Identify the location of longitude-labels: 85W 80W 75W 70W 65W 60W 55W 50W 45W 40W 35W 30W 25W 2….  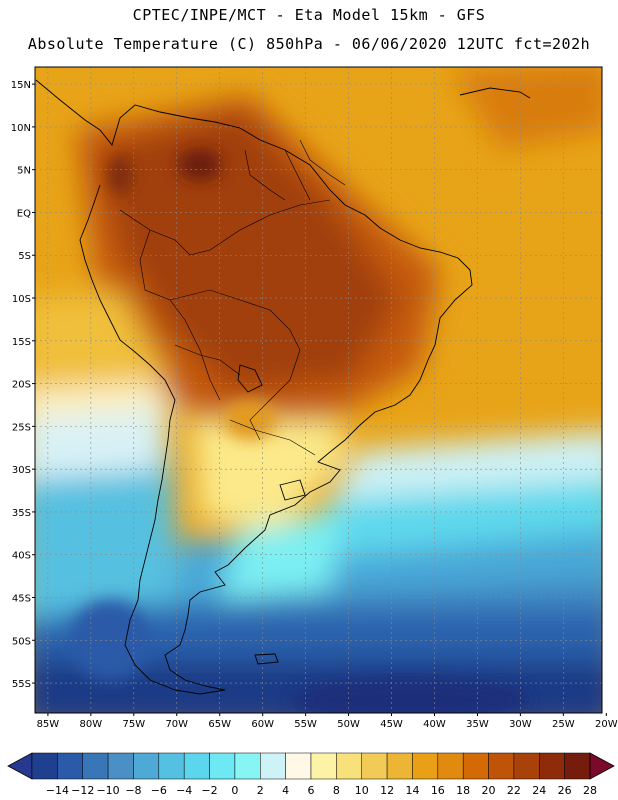
(327, 721).